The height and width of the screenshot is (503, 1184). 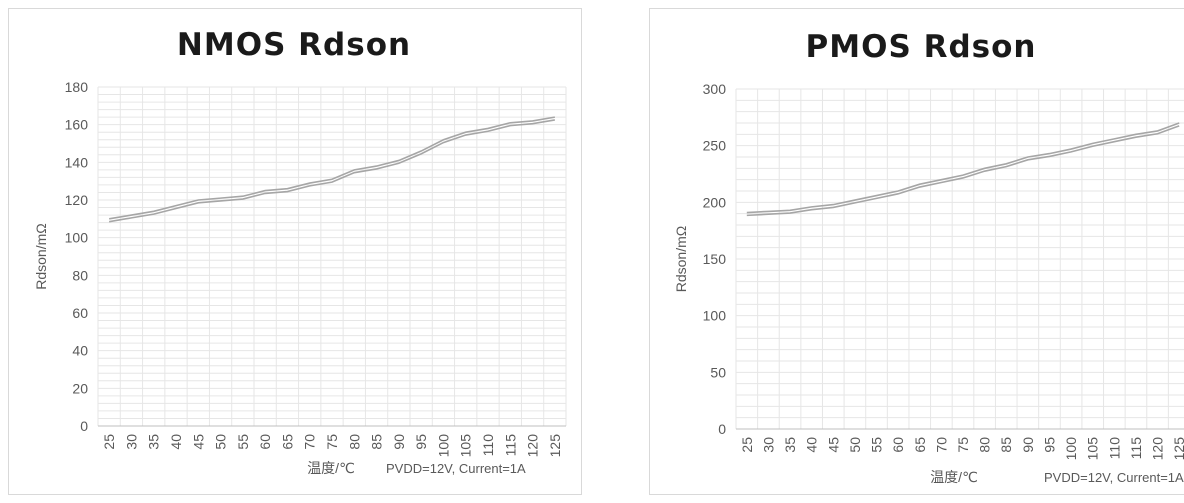 What do you see at coordinates (715, 202) in the screenshot?
I see `y-tick-label: 200` at bounding box center [715, 202].